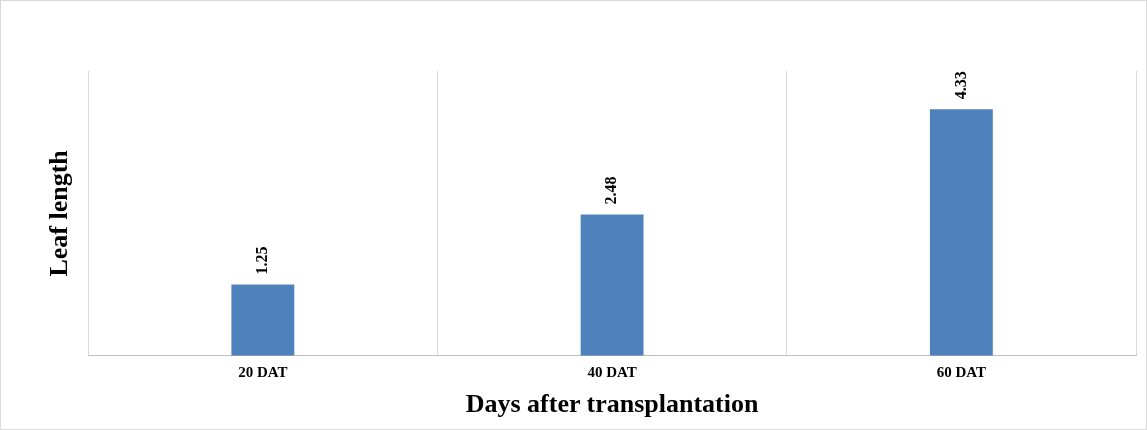  What do you see at coordinates (961, 371) in the screenshot?
I see `x-tick-label: 60 DAT` at bounding box center [961, 371].